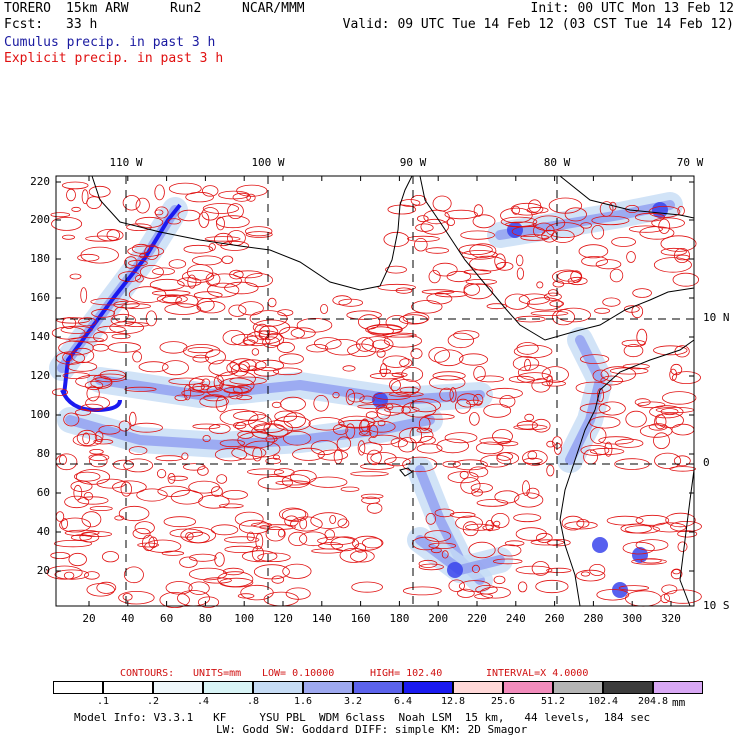 The image size is (740, 740). What do you see at coordinates (632, 8) in the screenshot?
I see `init-time: Init: 00 UTC Mon 13 Feb 12` at bounding box center [632, 8].